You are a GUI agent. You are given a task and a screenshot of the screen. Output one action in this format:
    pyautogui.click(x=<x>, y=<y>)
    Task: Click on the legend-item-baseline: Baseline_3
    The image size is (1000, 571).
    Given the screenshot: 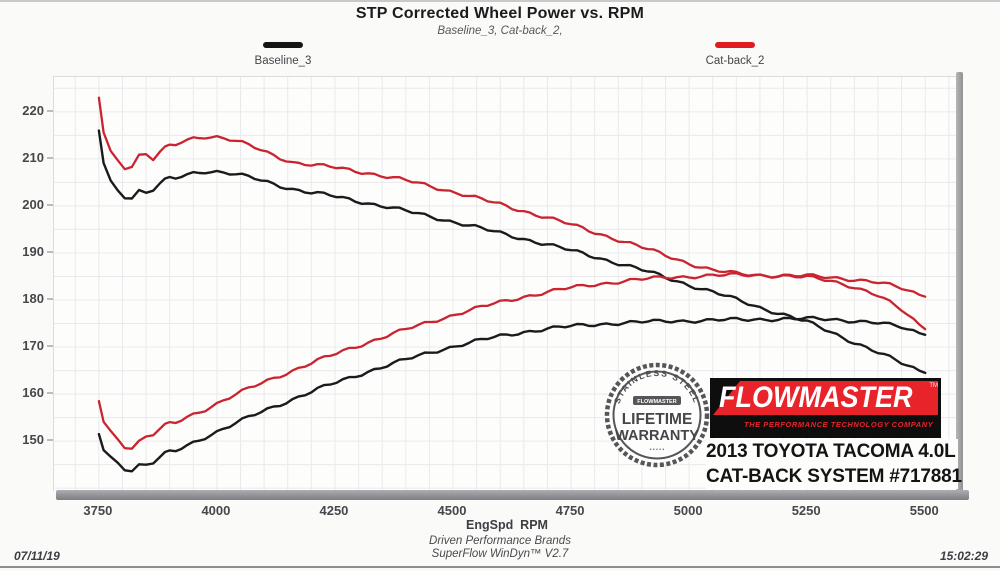 What is the action you would take?
    pyautogui.click(x=283, y=55)
    